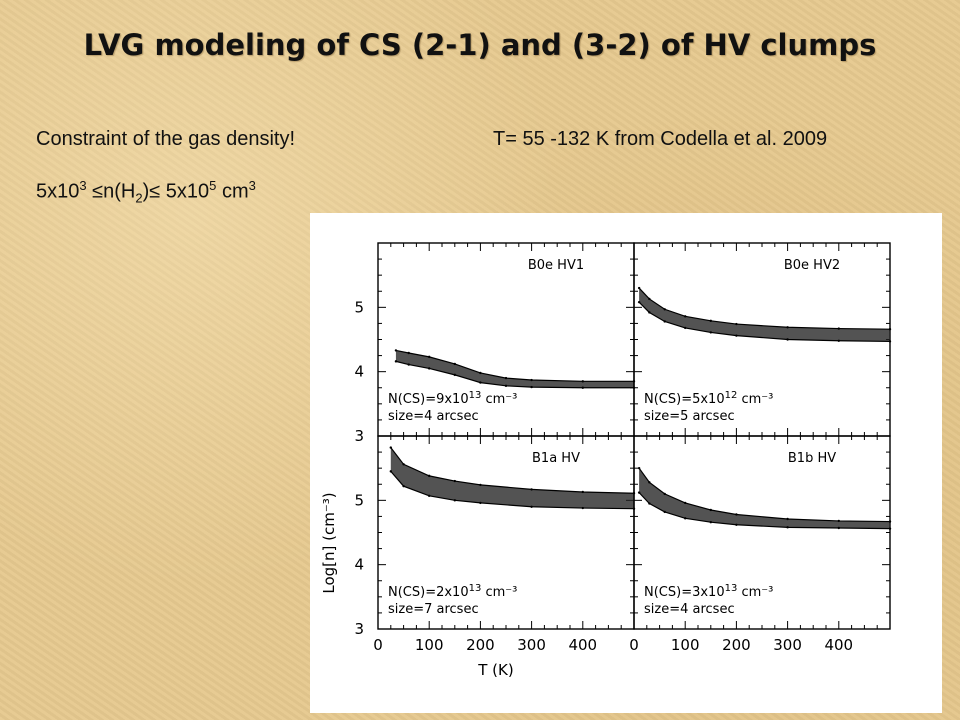 Image resolution: width=960 pixels, height=720 pixels. I want to click on density-lead: 5x10, so click(58, 191).